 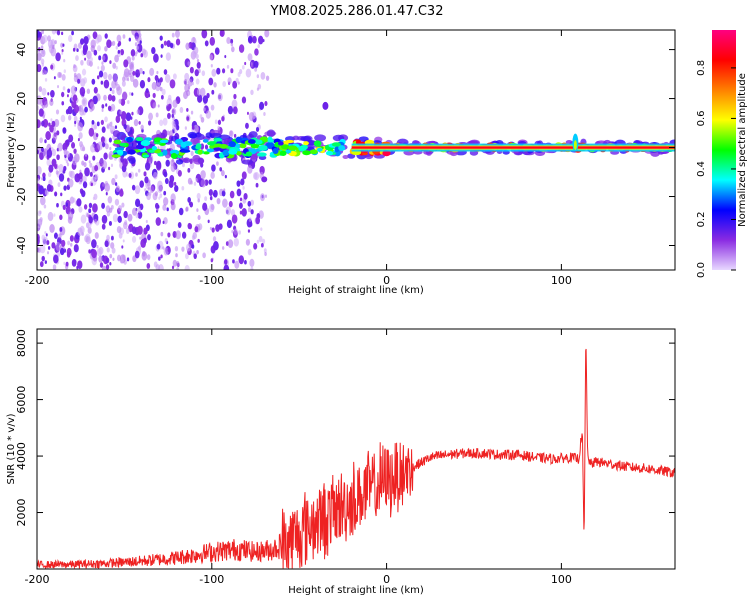 What do you see at coordinates (21, 513) in the screenshot?
I see `y-tick-label: 2000` at bounding box center [21, 513].